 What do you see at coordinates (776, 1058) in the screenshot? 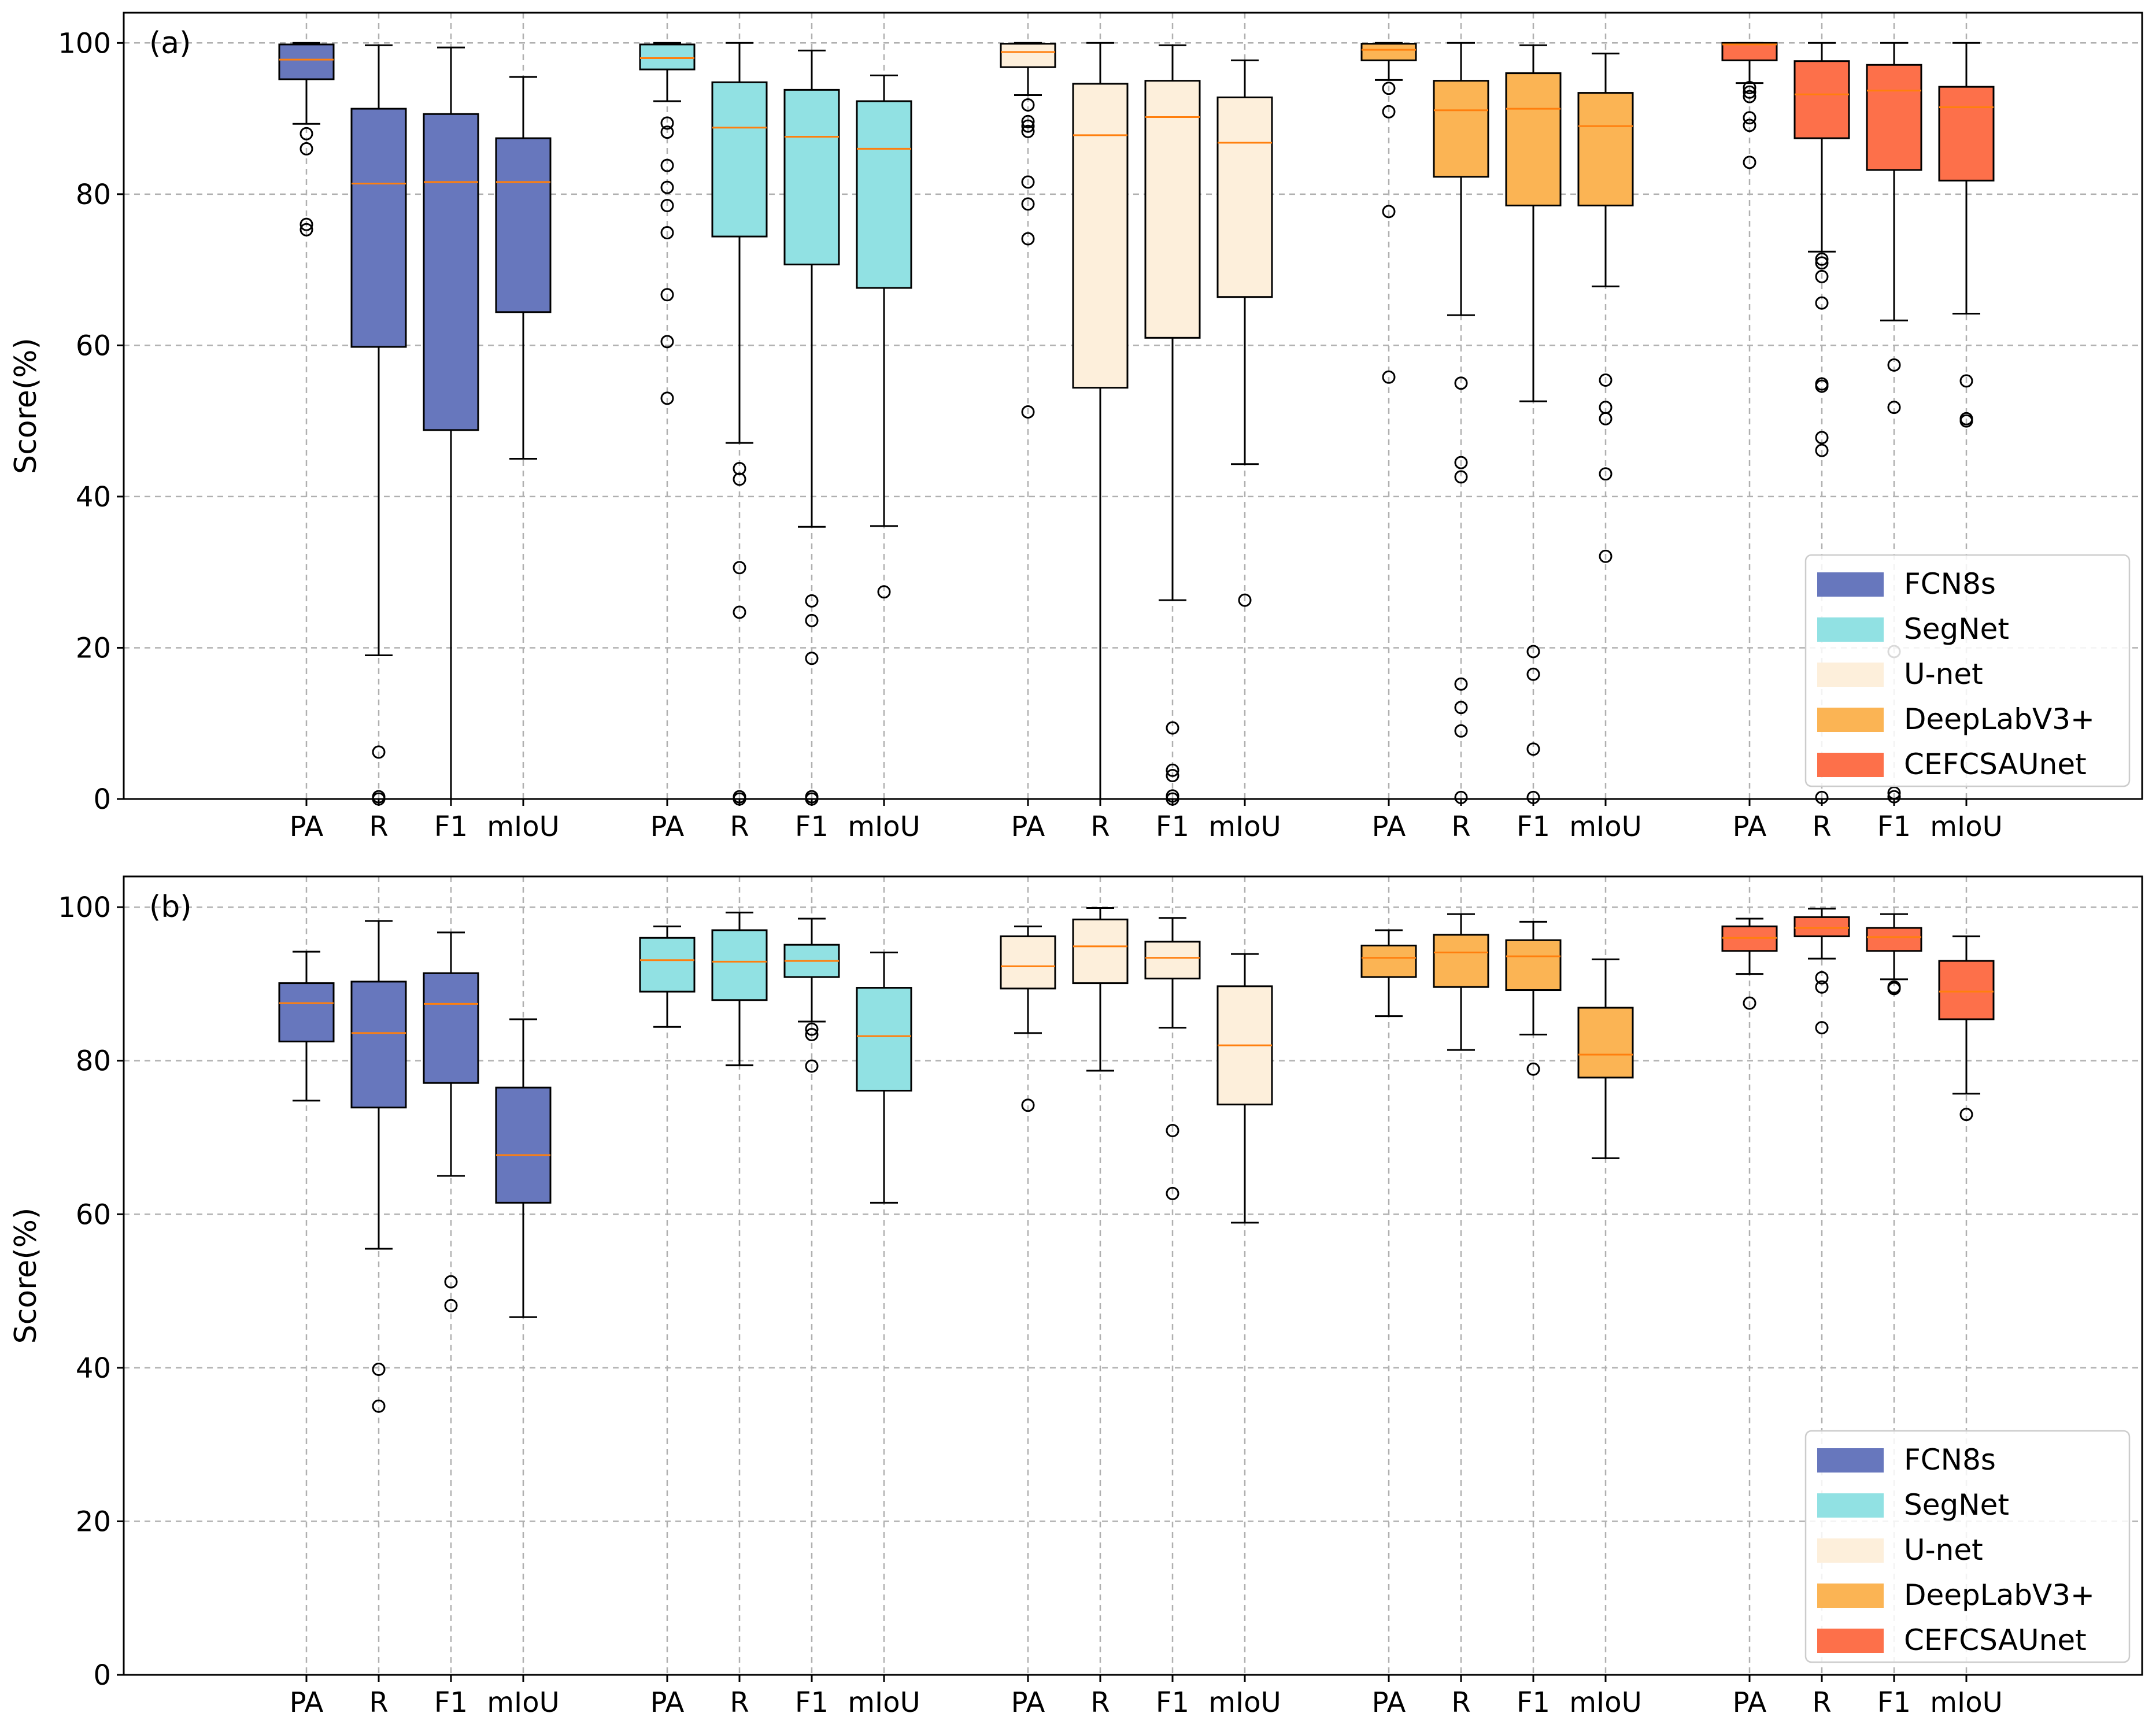
I see `series-segnet` at bounding box center [776, 1058].